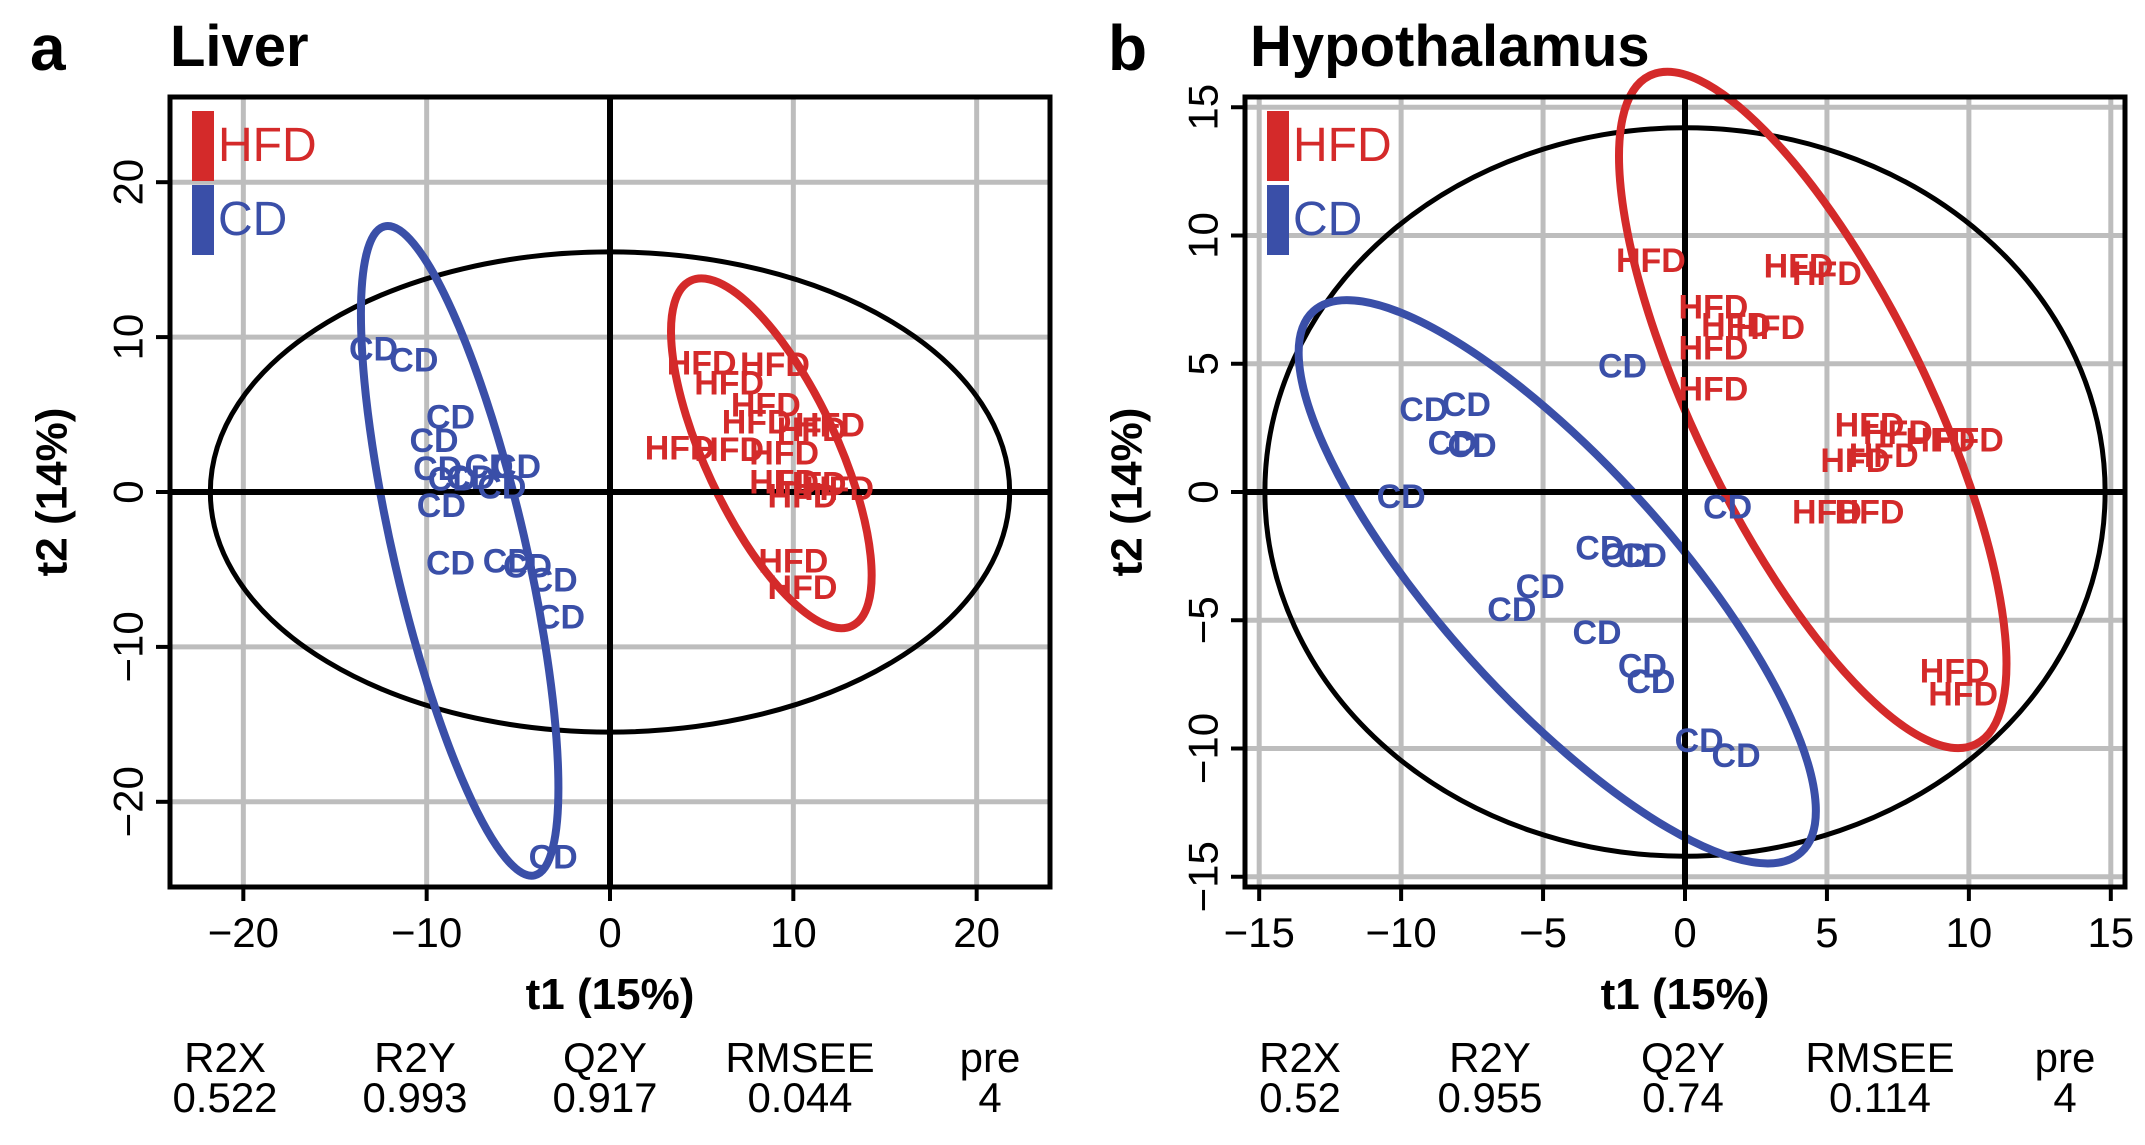  What do you see at coordinates (252, 219) in the screenshot?
I see `legend-label-cd: CD` at bounding box center [252, 219].